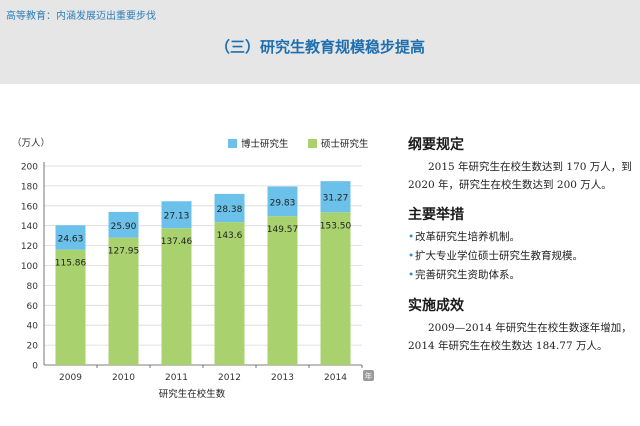 Image resolution: width=640 pixels, height=426 pixels. Describe the element at coordinates (35, 367) in the screenshot. I see `y-tick-label: 0` at that location.